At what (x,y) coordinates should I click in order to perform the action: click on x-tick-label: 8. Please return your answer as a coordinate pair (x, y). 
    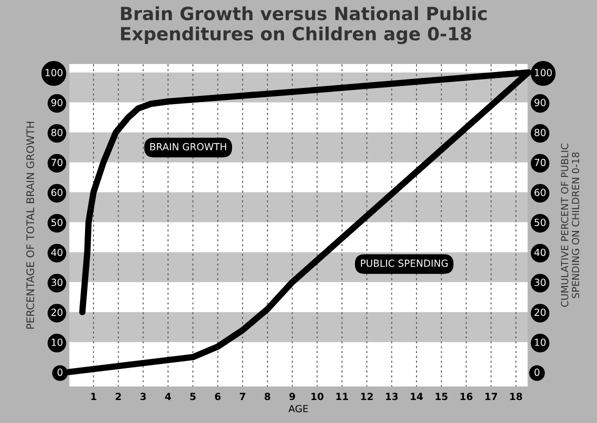
    Looking at the image, I should click on (267, 396).